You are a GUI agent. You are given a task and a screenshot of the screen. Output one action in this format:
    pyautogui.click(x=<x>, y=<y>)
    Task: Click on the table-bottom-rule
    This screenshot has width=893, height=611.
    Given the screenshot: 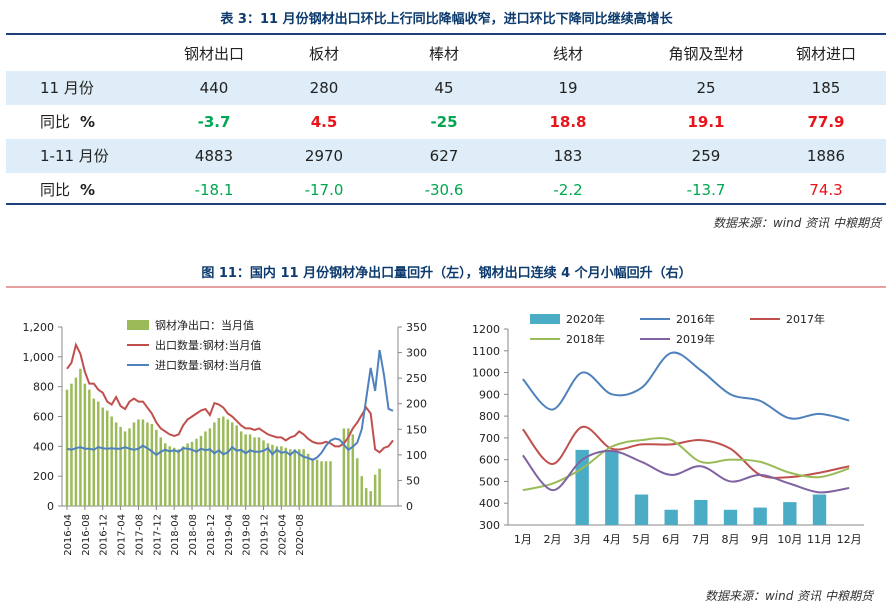 What is the action you would take?
    pyautogui.click(x=446, y=204)
    